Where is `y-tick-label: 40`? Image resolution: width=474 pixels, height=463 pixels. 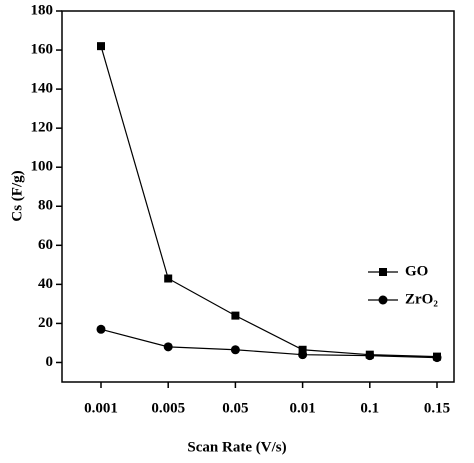 y-tick-label: 40 is located at coordinates (45, 284).